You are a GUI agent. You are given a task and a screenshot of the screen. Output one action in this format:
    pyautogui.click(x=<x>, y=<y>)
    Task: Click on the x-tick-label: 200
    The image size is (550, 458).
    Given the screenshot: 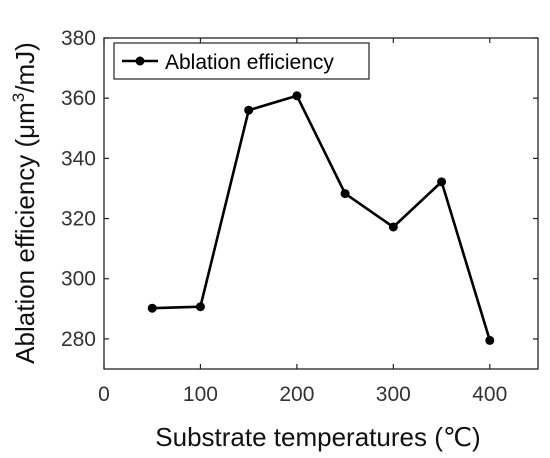 What is the action you would take?
    pyautogui.click(x=296, y=394)
    